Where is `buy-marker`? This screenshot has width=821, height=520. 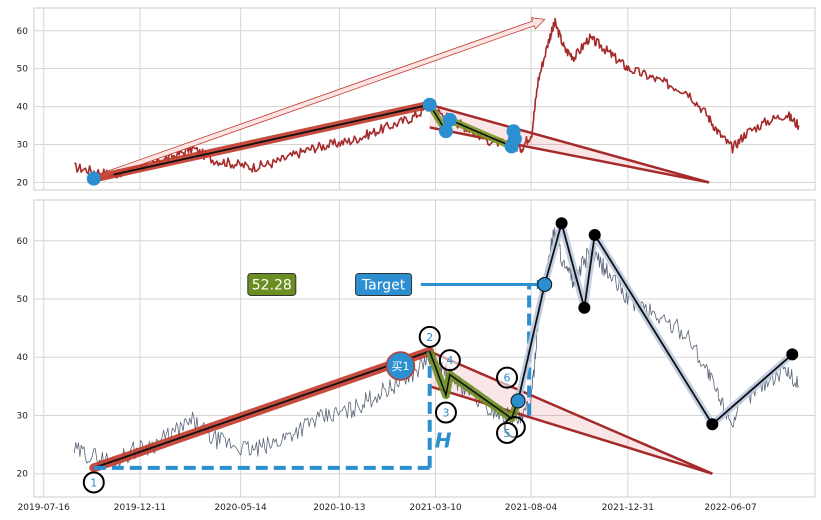
buy-marker is located at coordinates (400, 366).